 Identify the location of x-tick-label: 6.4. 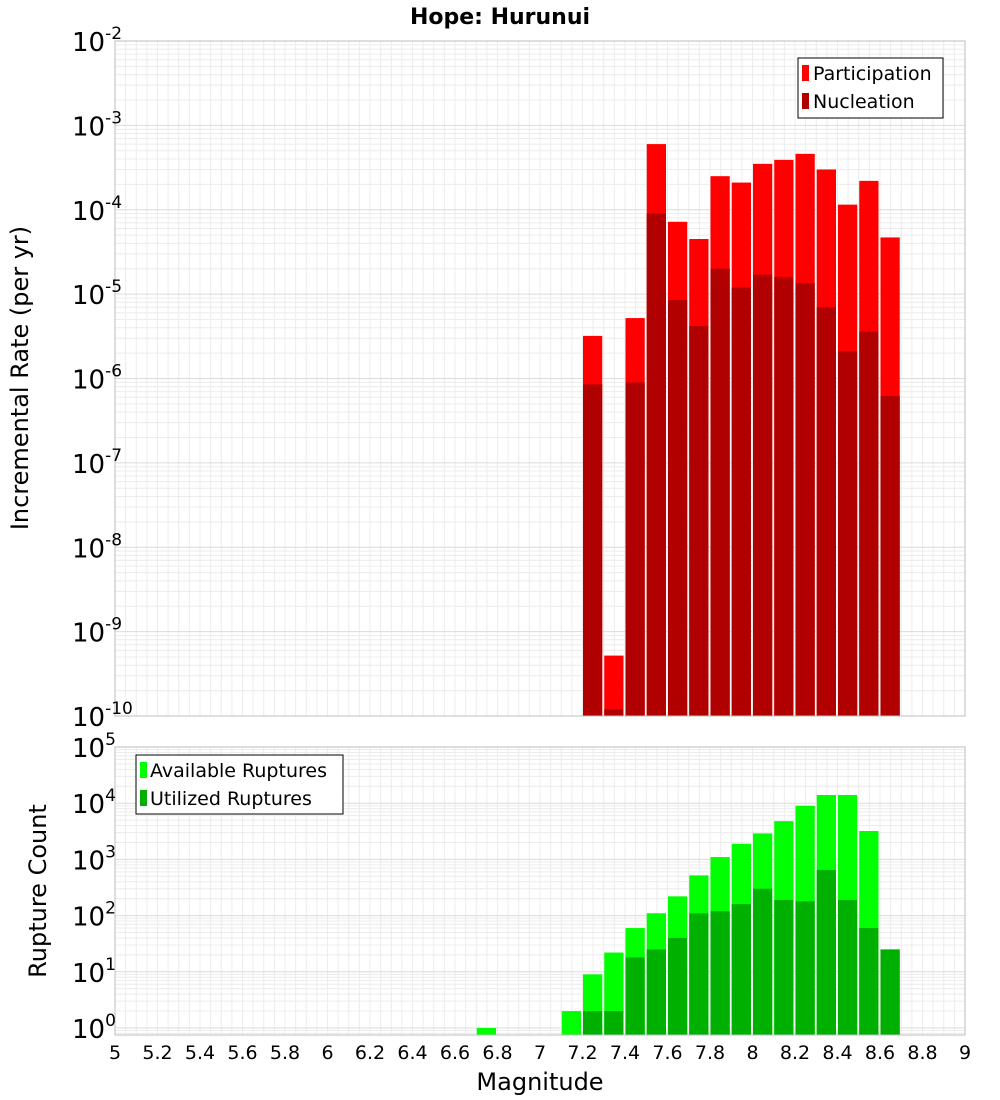
(412, 1053).